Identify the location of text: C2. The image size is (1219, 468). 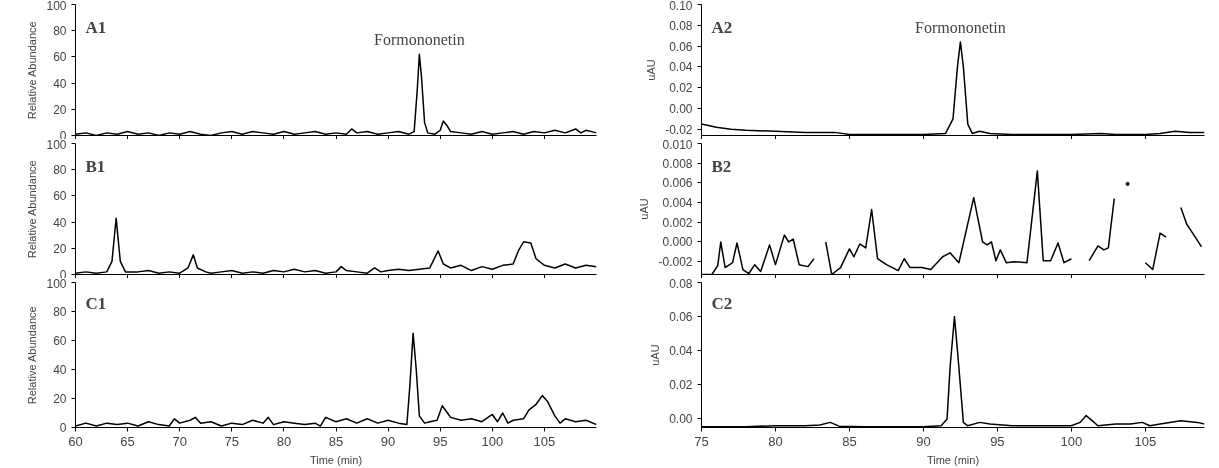
(722, 303).